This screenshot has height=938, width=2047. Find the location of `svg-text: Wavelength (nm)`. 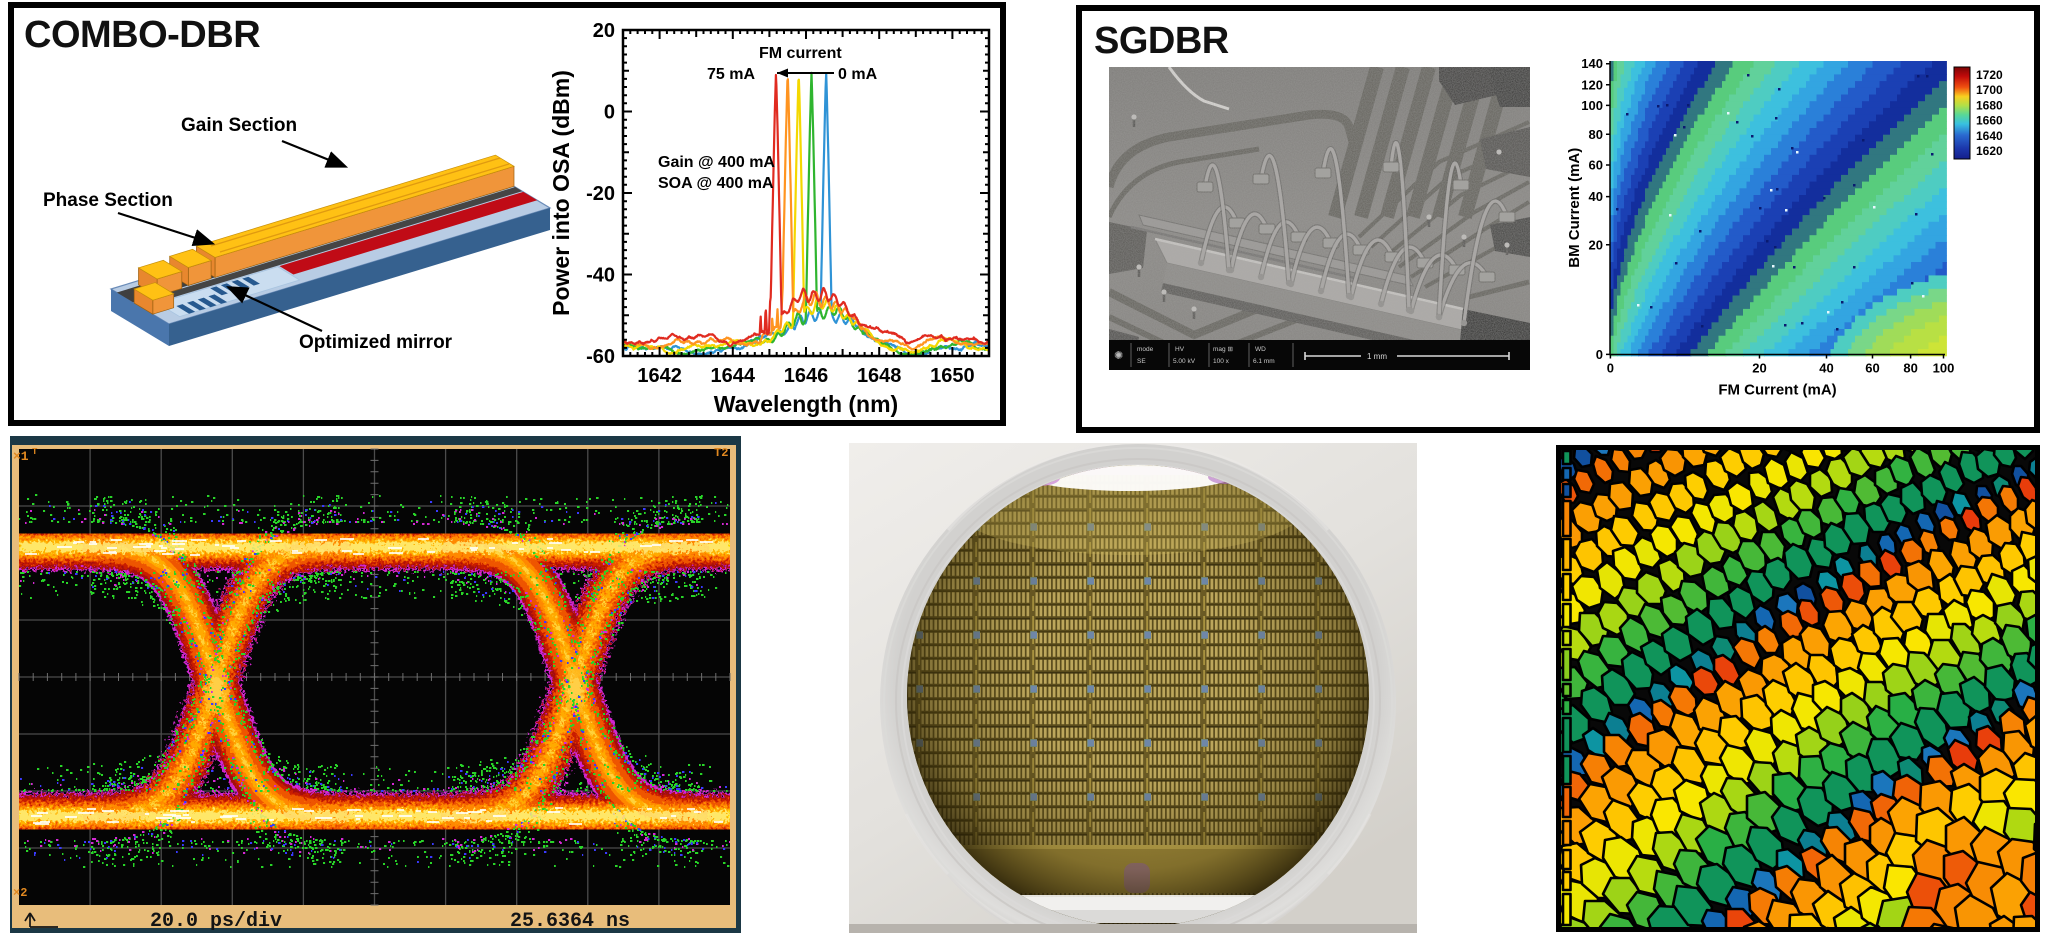

svg-text: Wavelength (nm) is located at coordinates (806, 404).